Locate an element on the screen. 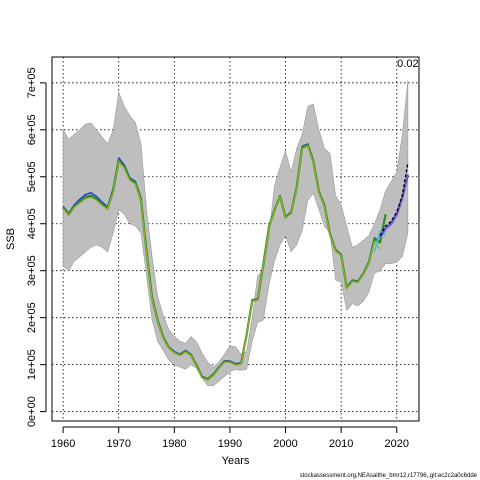 Image resolution: width=480 pixels, height=480 pixels. x-tick-label: 2010 is located at coordinates (341, 444).